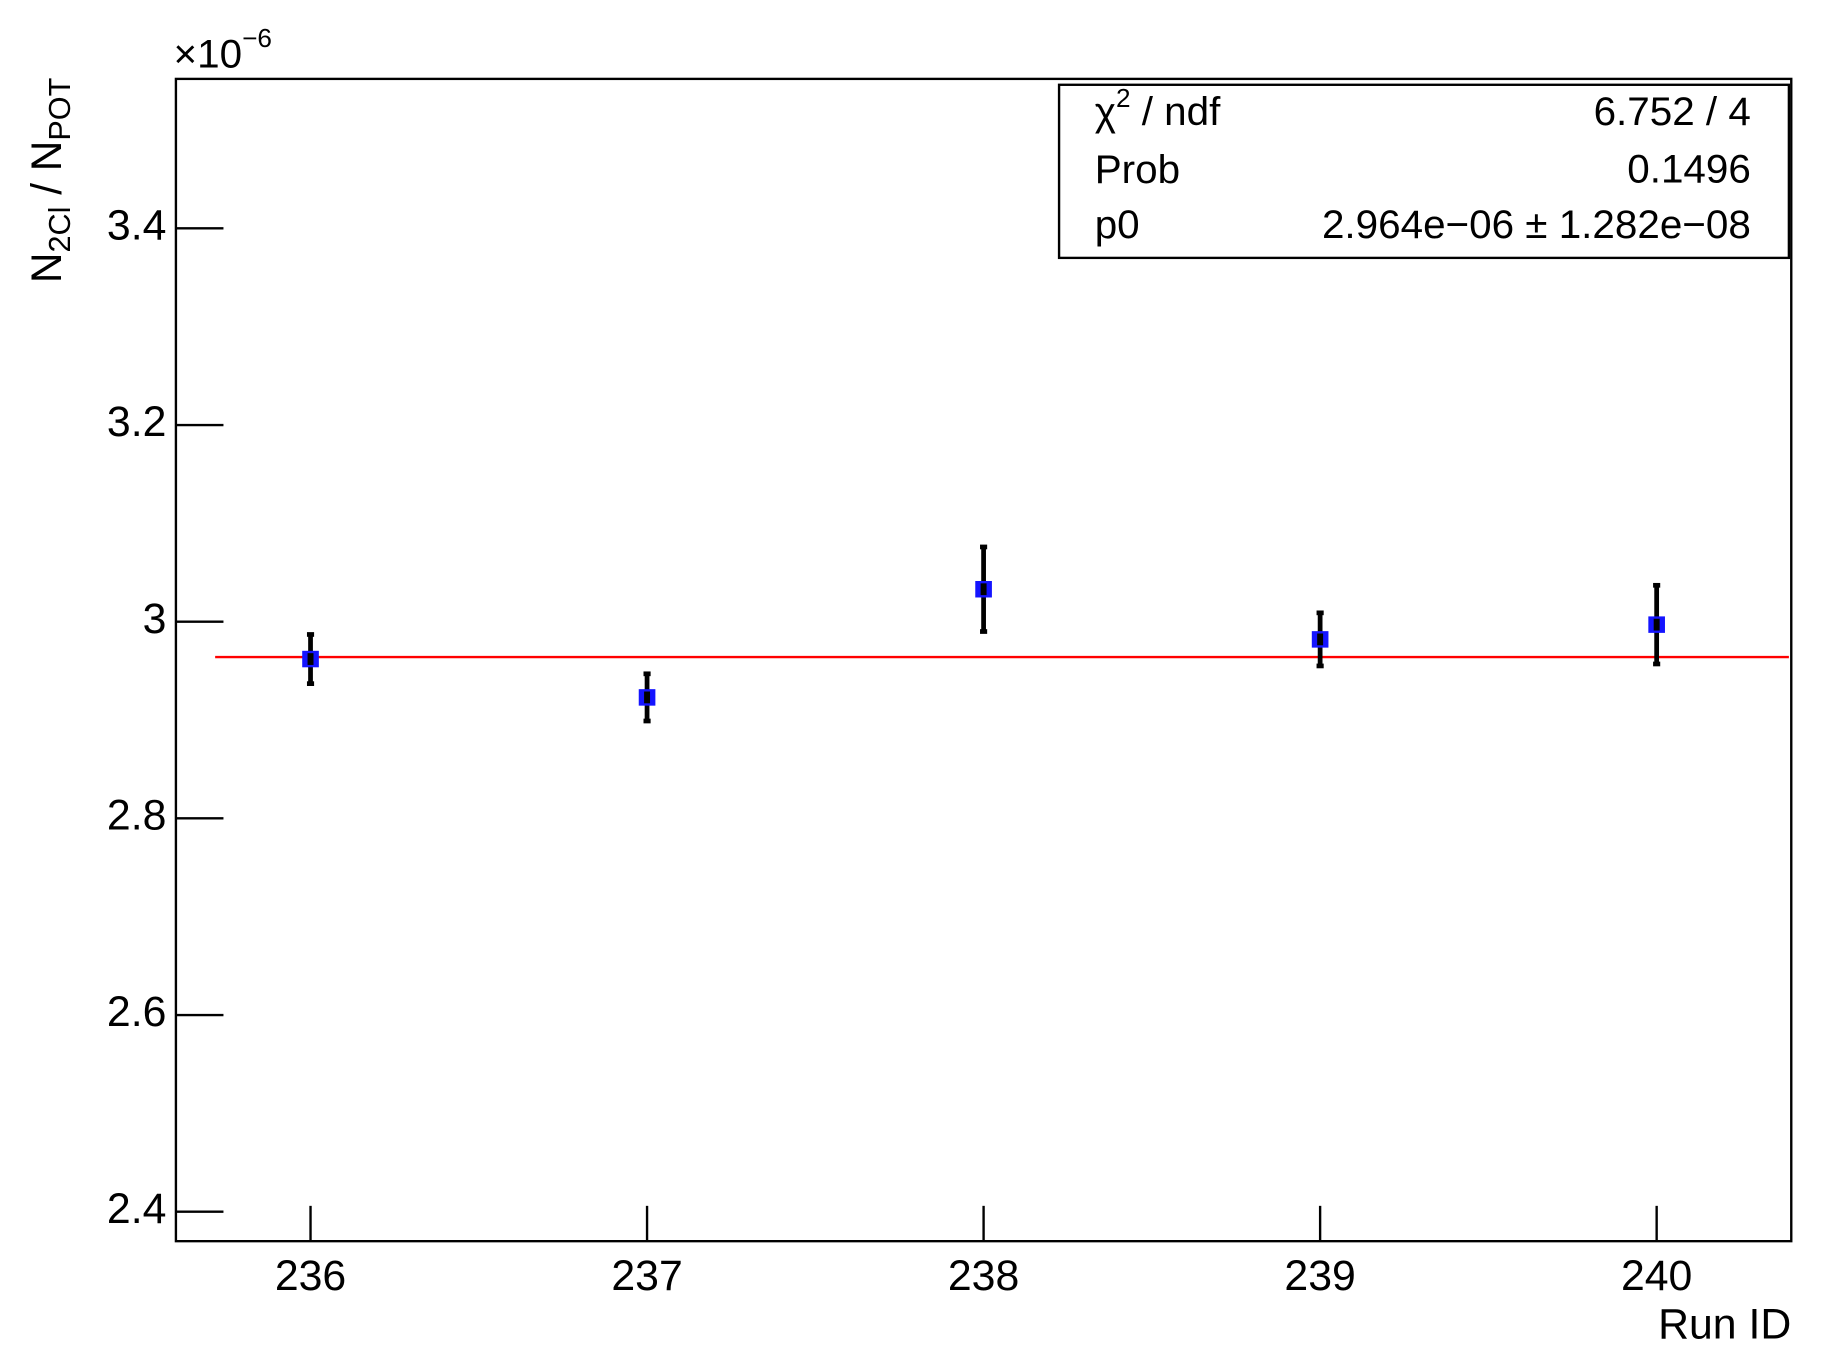 The width and height of the screenshot is (1840, 1366). Describe the element at coordinates (310, 1276) in the screenshot. I see `x-tick-label: 236` at that location.